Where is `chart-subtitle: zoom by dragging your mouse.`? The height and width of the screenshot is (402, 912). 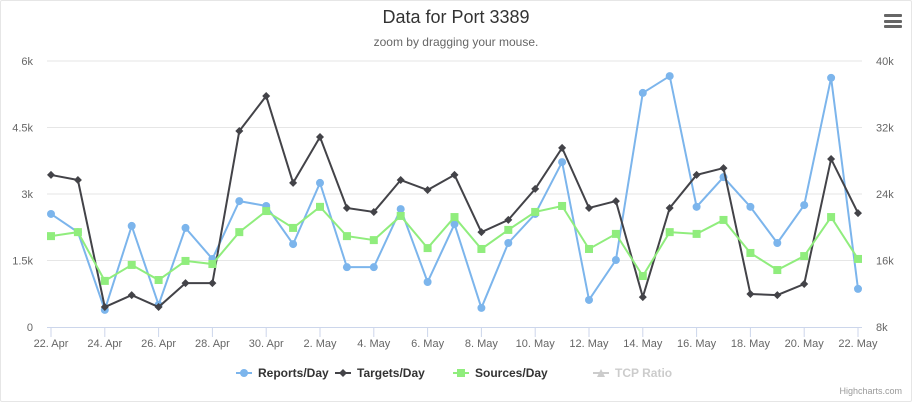 chart-subtitle: zoom by dragging your mouse. is located at coordinates (456, 42).